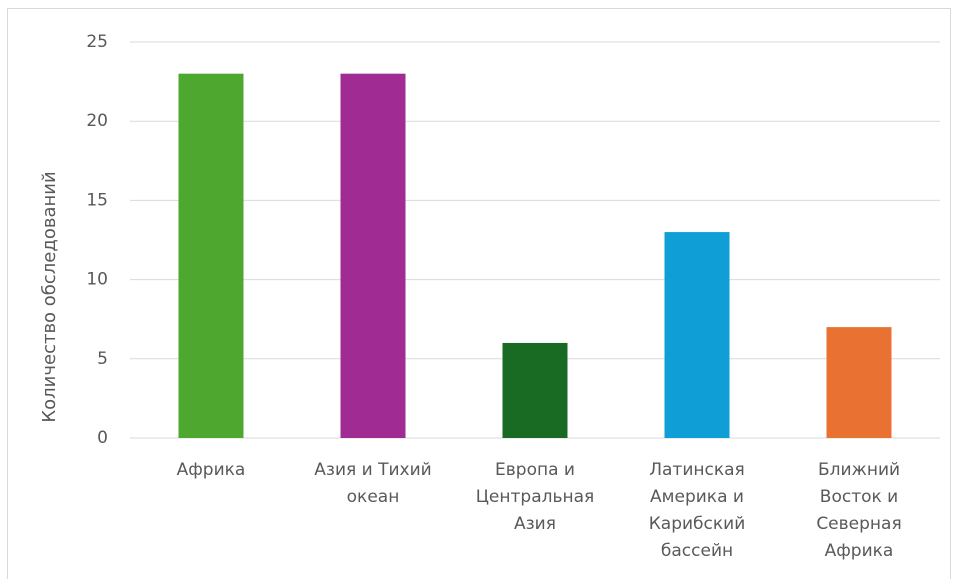  What do you see at coordinates (97, 42) in the screenshot?
I see `y-tick-label: 25` at bounding box center [97, 42].